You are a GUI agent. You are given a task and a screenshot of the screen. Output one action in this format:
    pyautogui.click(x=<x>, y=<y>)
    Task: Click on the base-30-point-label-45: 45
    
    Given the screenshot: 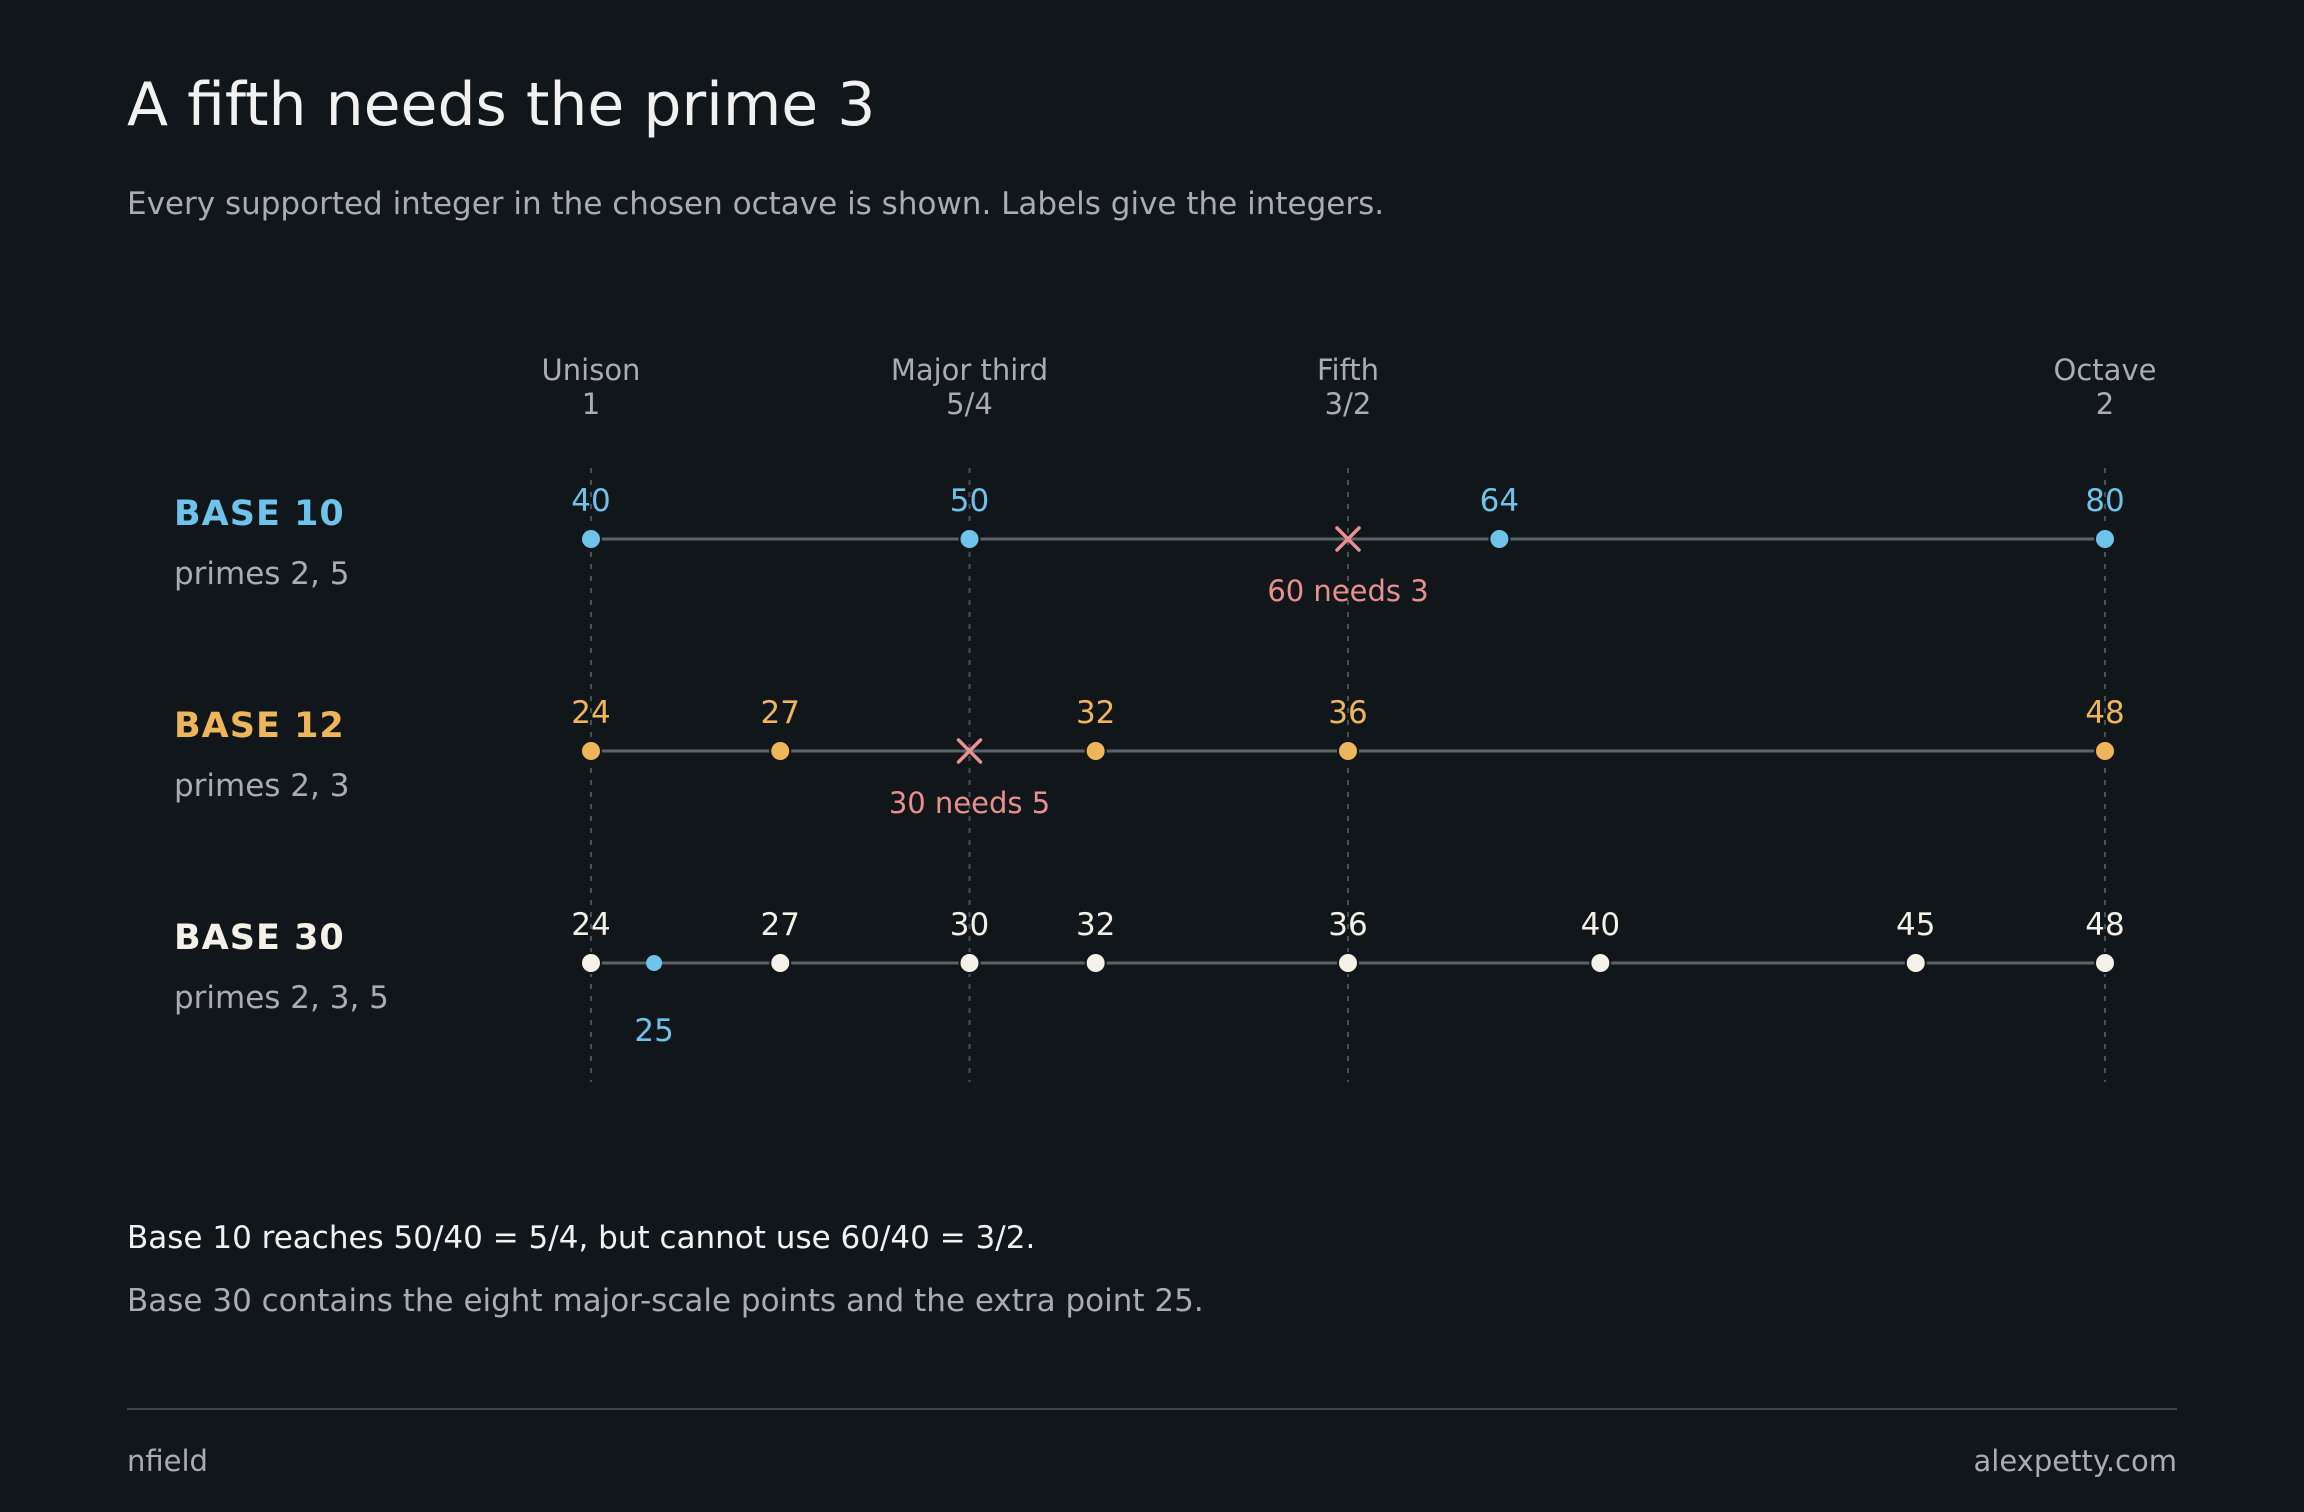 What is the action you would take?
    pyautogui.click(x=1915, y=925)
    